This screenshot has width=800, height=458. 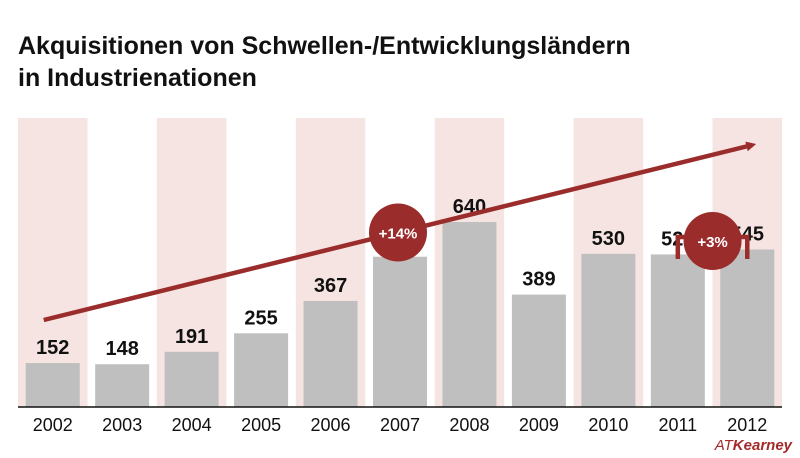 What do you see at coordinates (122, 425) in the screenshot?
I see `x-tick-label-2003: 2003` at bounding box center [122, 425].